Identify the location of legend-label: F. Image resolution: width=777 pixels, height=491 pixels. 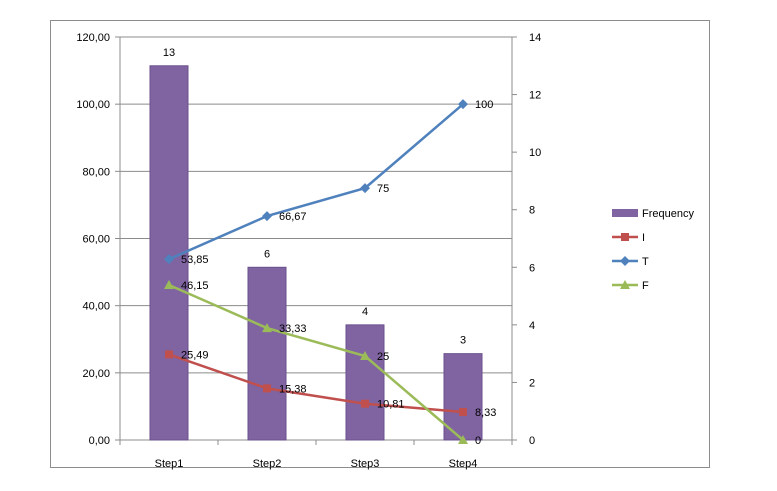
(645, 286).